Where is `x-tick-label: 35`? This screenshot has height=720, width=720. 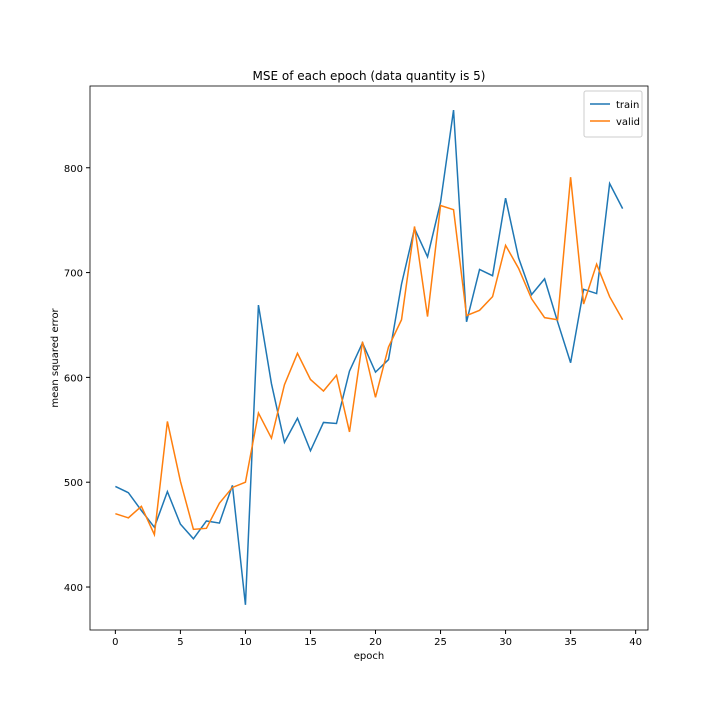
x-tick-label: 35 is located at coordinates (570, 642).